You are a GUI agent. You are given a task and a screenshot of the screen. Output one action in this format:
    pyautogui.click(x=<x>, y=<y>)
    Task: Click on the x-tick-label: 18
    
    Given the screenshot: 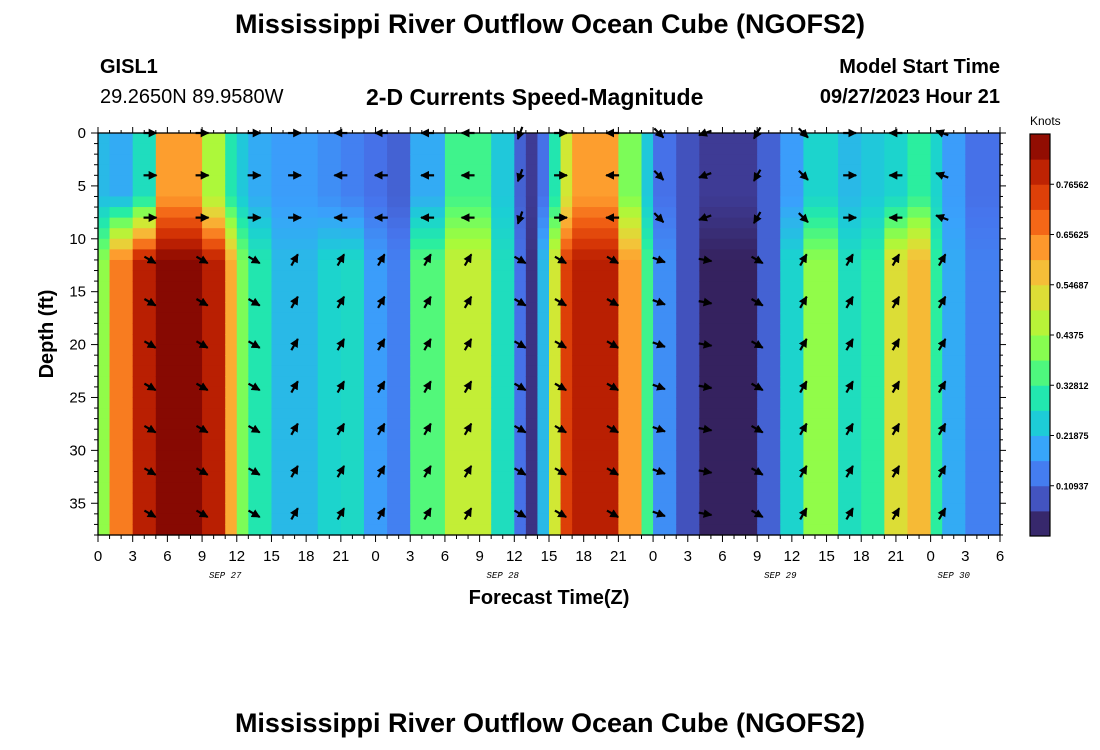 What is the action you would take?
    pyautogui.click(x=861, y=556)
    